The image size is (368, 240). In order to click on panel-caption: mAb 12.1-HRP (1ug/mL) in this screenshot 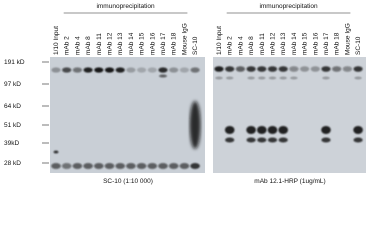, I will do `click(289, 181)`.